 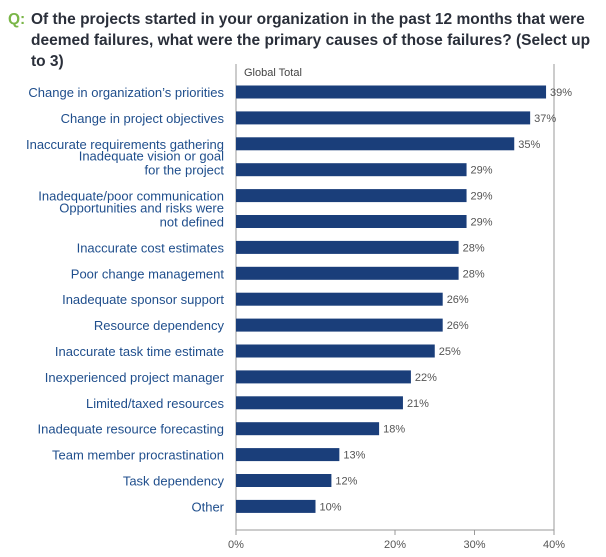 What do you see at coordinates (426, 378) in the screenshot?
I see `bar-value-label: 22%` at bounding box center [426, 378].